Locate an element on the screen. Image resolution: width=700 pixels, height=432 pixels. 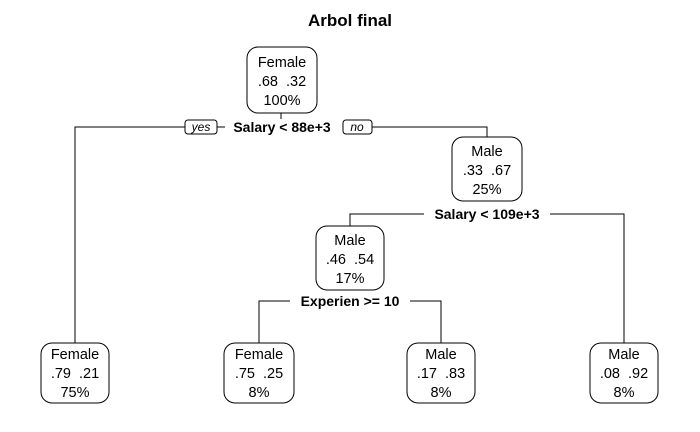
yes-tag-box is located at coordinates (201, 127).